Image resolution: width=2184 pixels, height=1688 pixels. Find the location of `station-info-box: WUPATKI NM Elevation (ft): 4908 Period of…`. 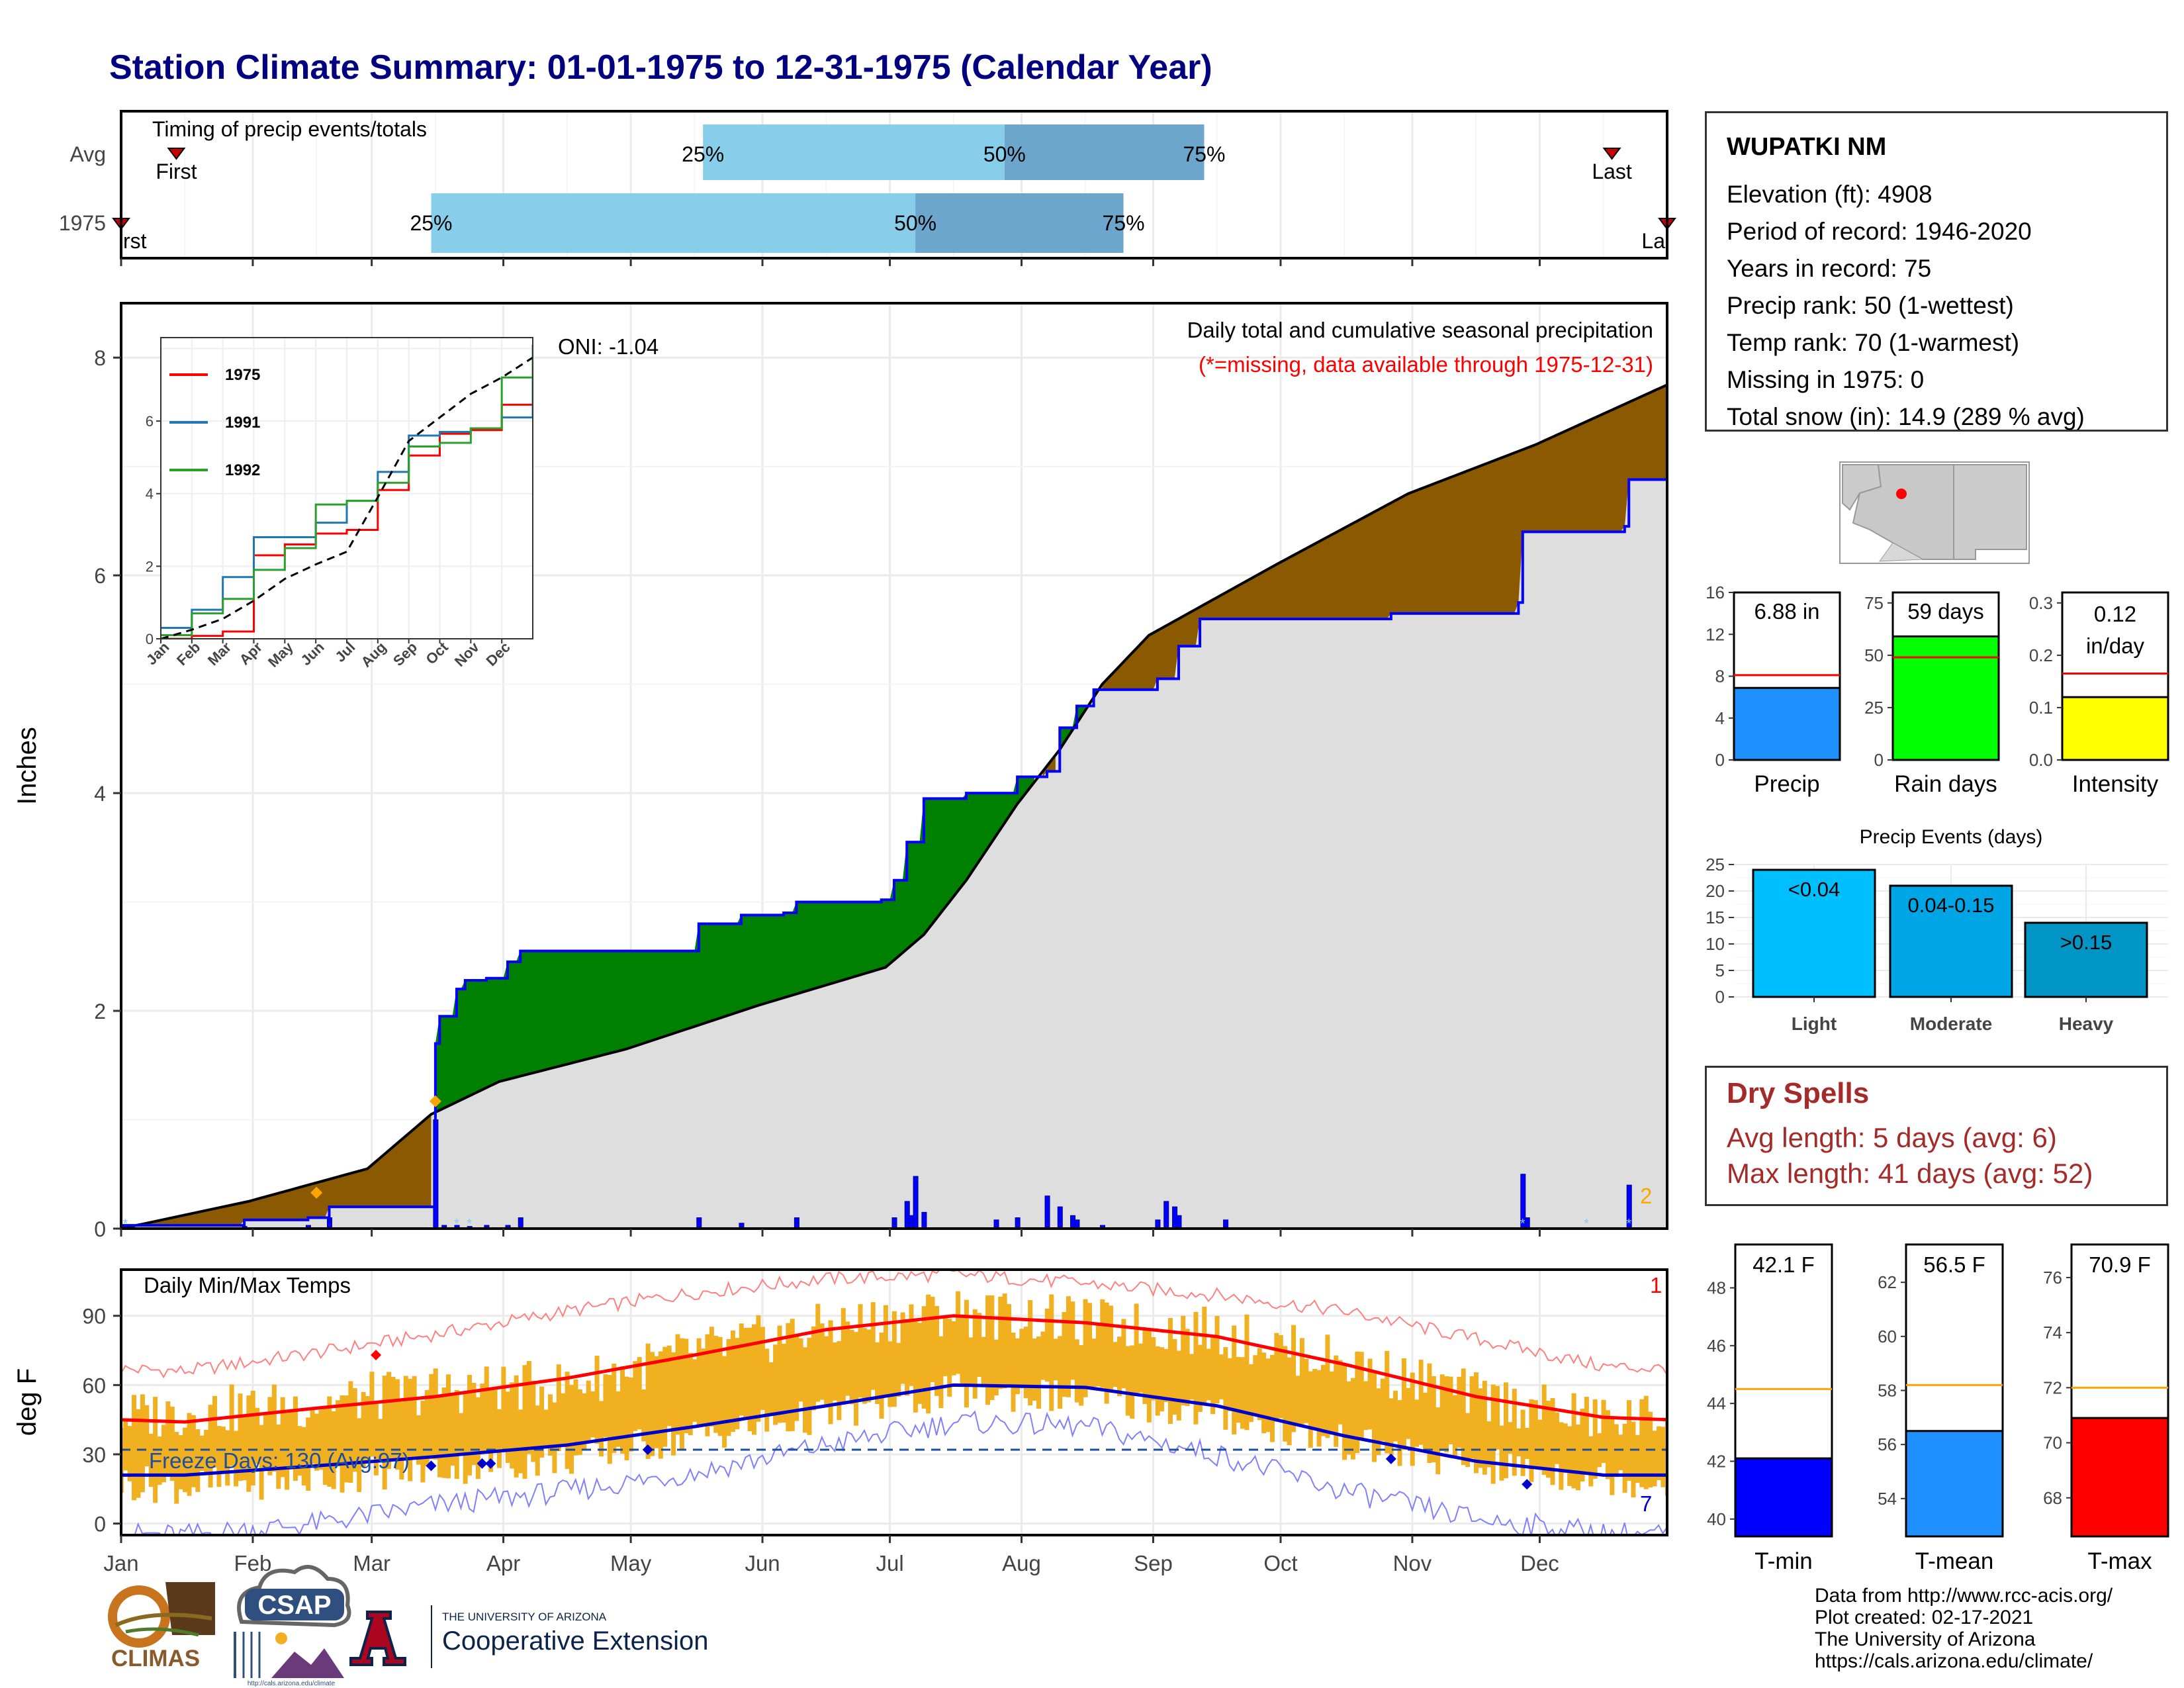

station-info-box: WUPATKI NM Elevation (ft): 4908 Period of… is located at coordinates (1937, 271).